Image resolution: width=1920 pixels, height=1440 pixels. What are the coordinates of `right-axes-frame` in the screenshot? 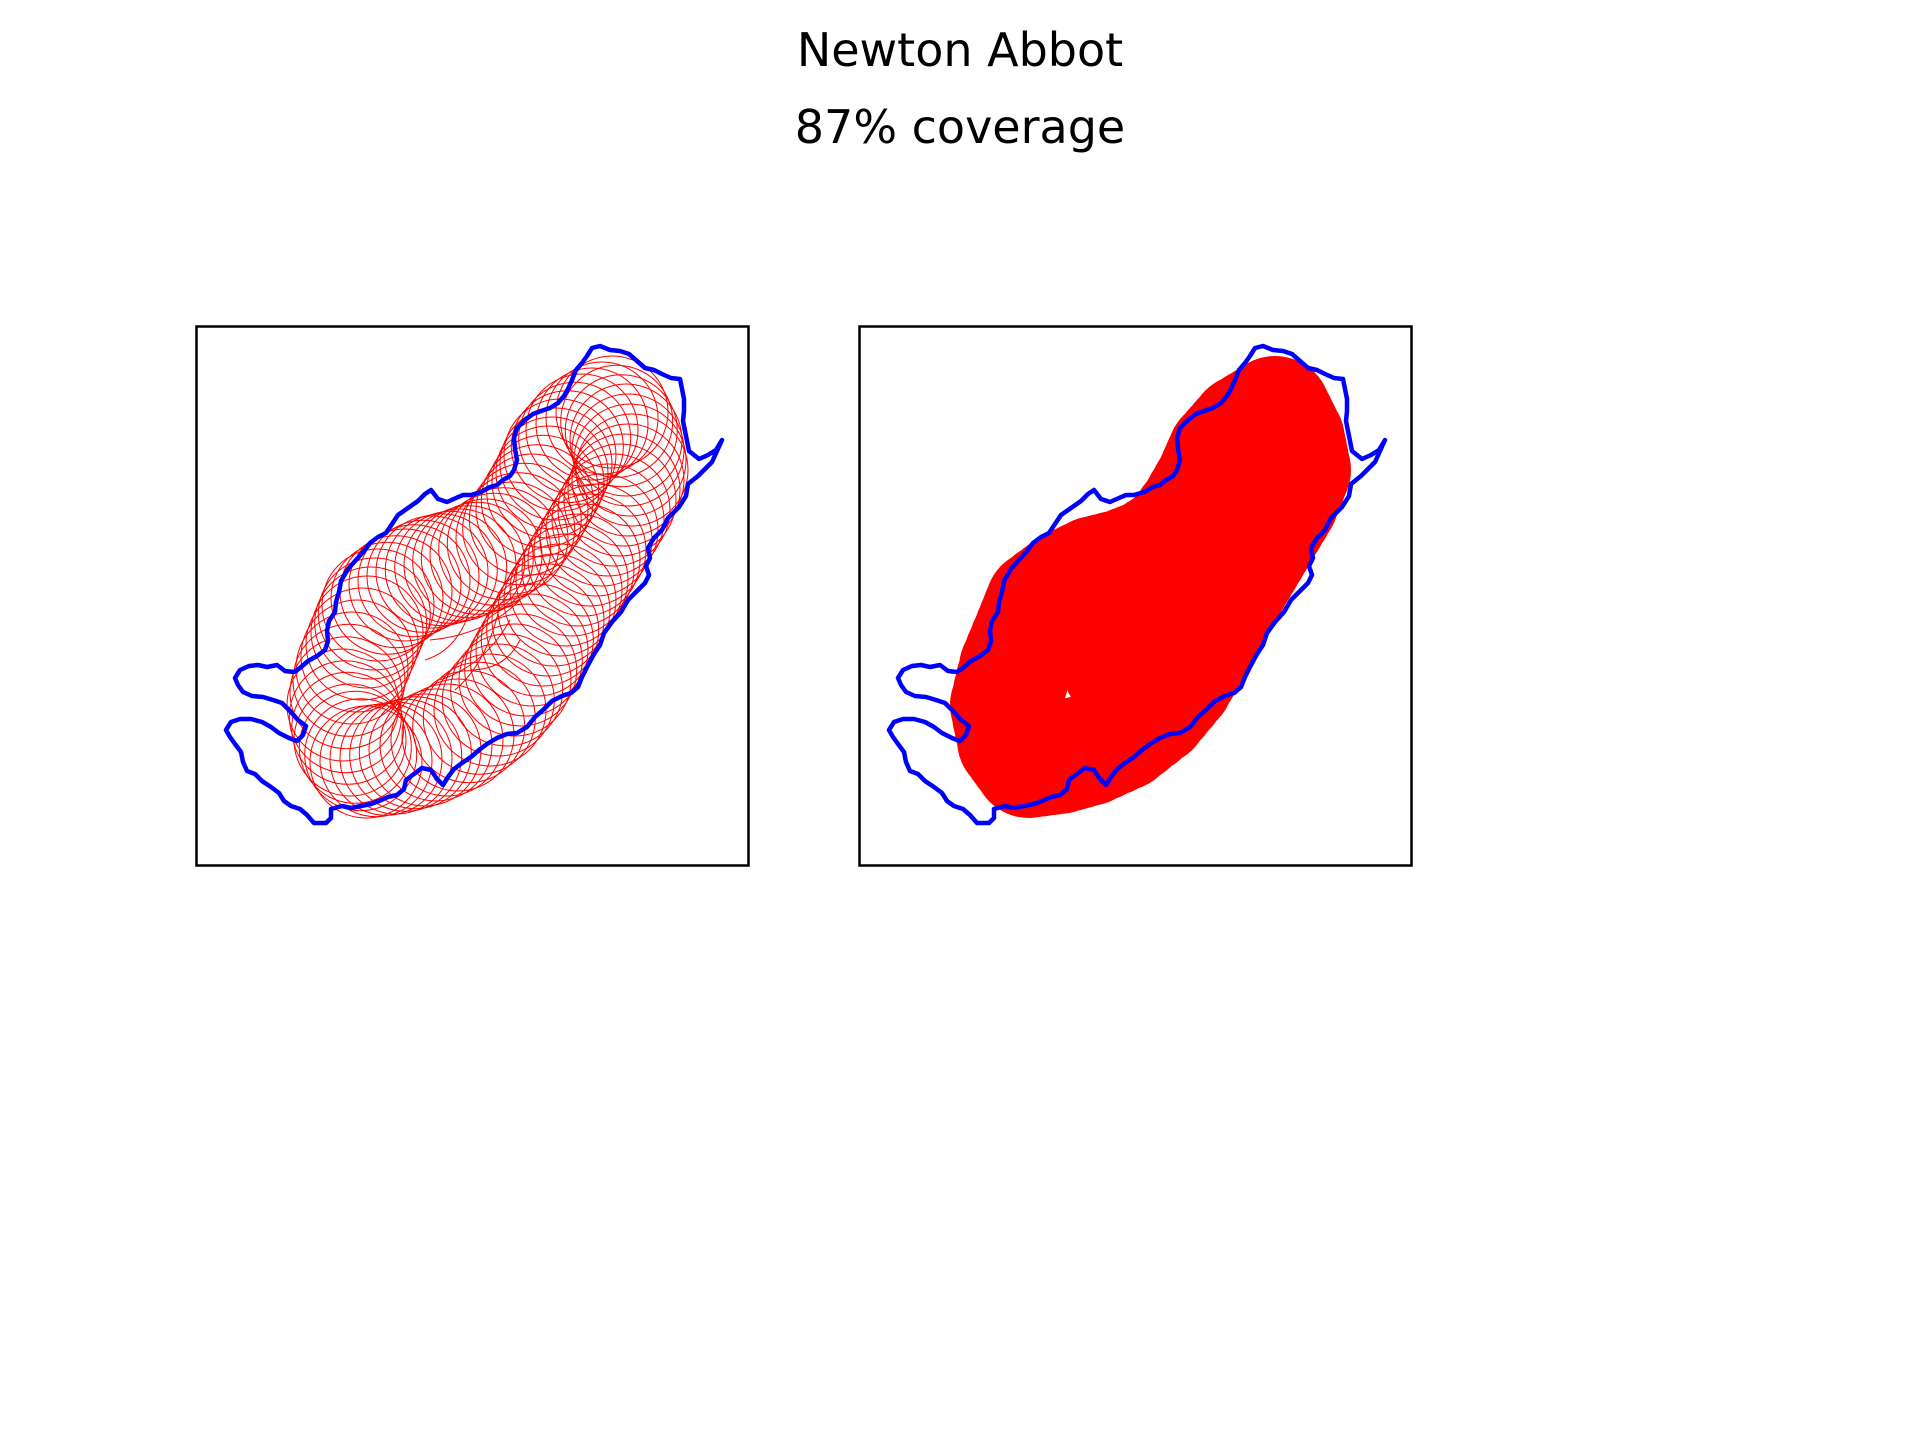 It's located at (1135, 596).